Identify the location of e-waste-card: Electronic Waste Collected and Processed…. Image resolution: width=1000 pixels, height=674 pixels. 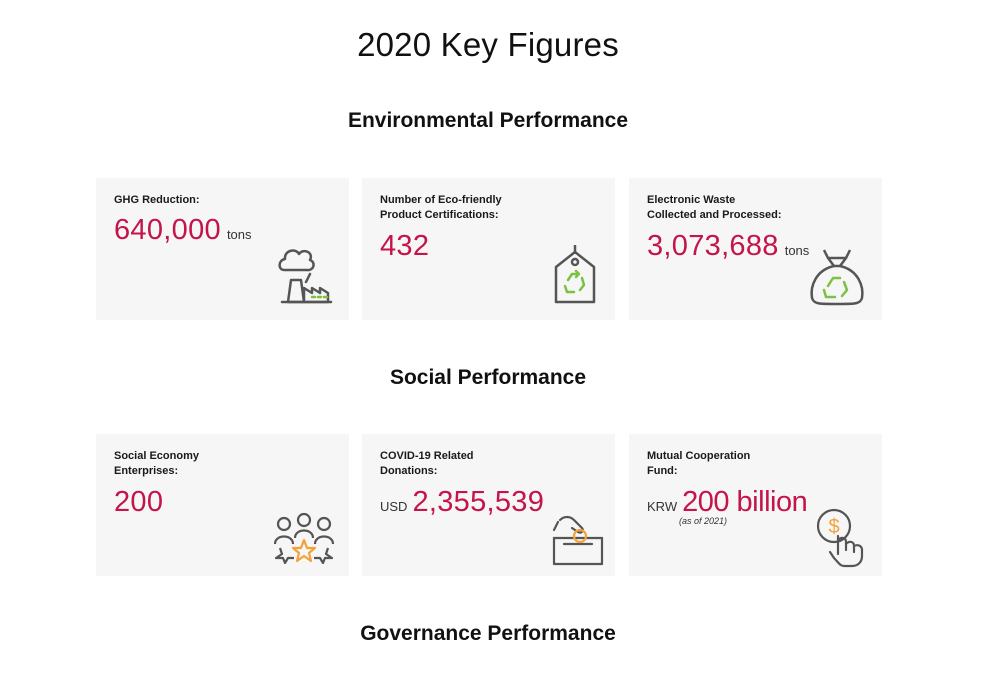
(755, 249).